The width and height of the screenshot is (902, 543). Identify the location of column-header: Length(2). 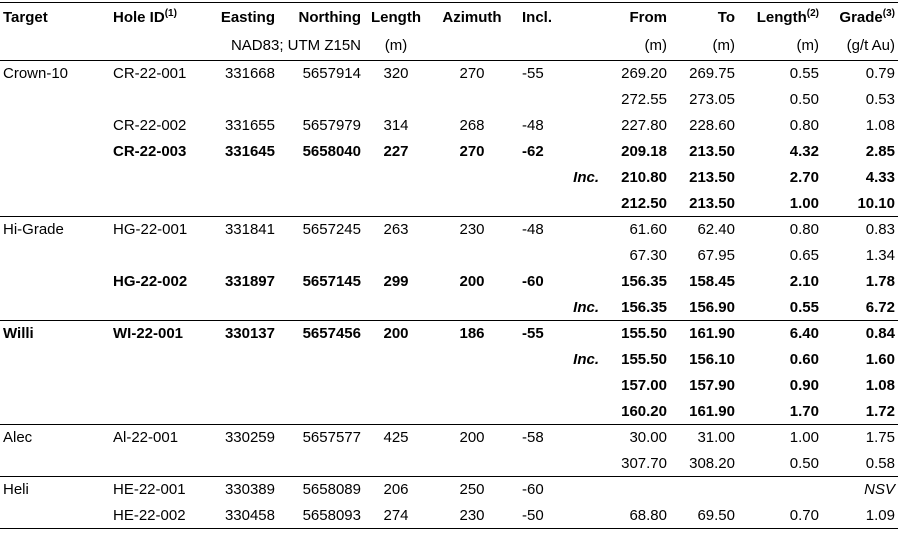
(780, 17).